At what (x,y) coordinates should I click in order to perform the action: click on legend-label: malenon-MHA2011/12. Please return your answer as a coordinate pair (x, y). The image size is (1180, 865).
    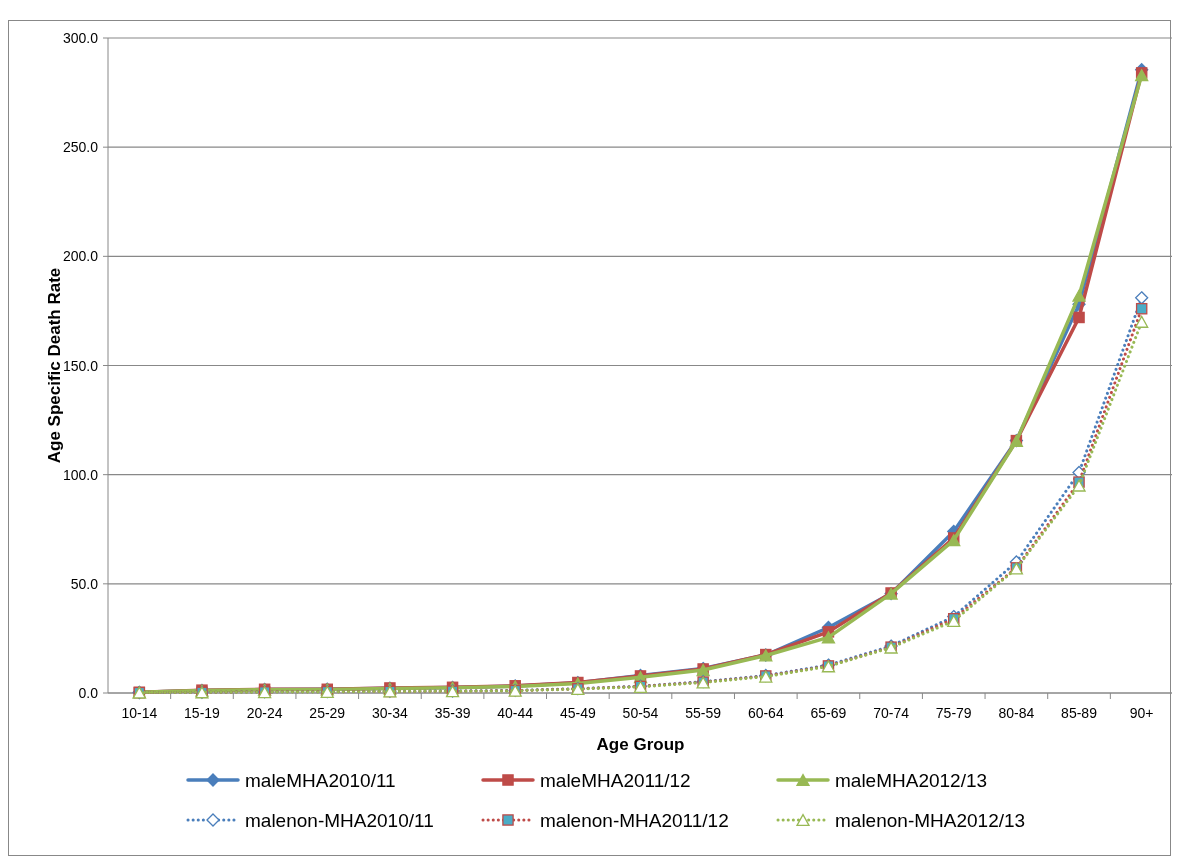
    Looking at the image, I should click on (634, 820).